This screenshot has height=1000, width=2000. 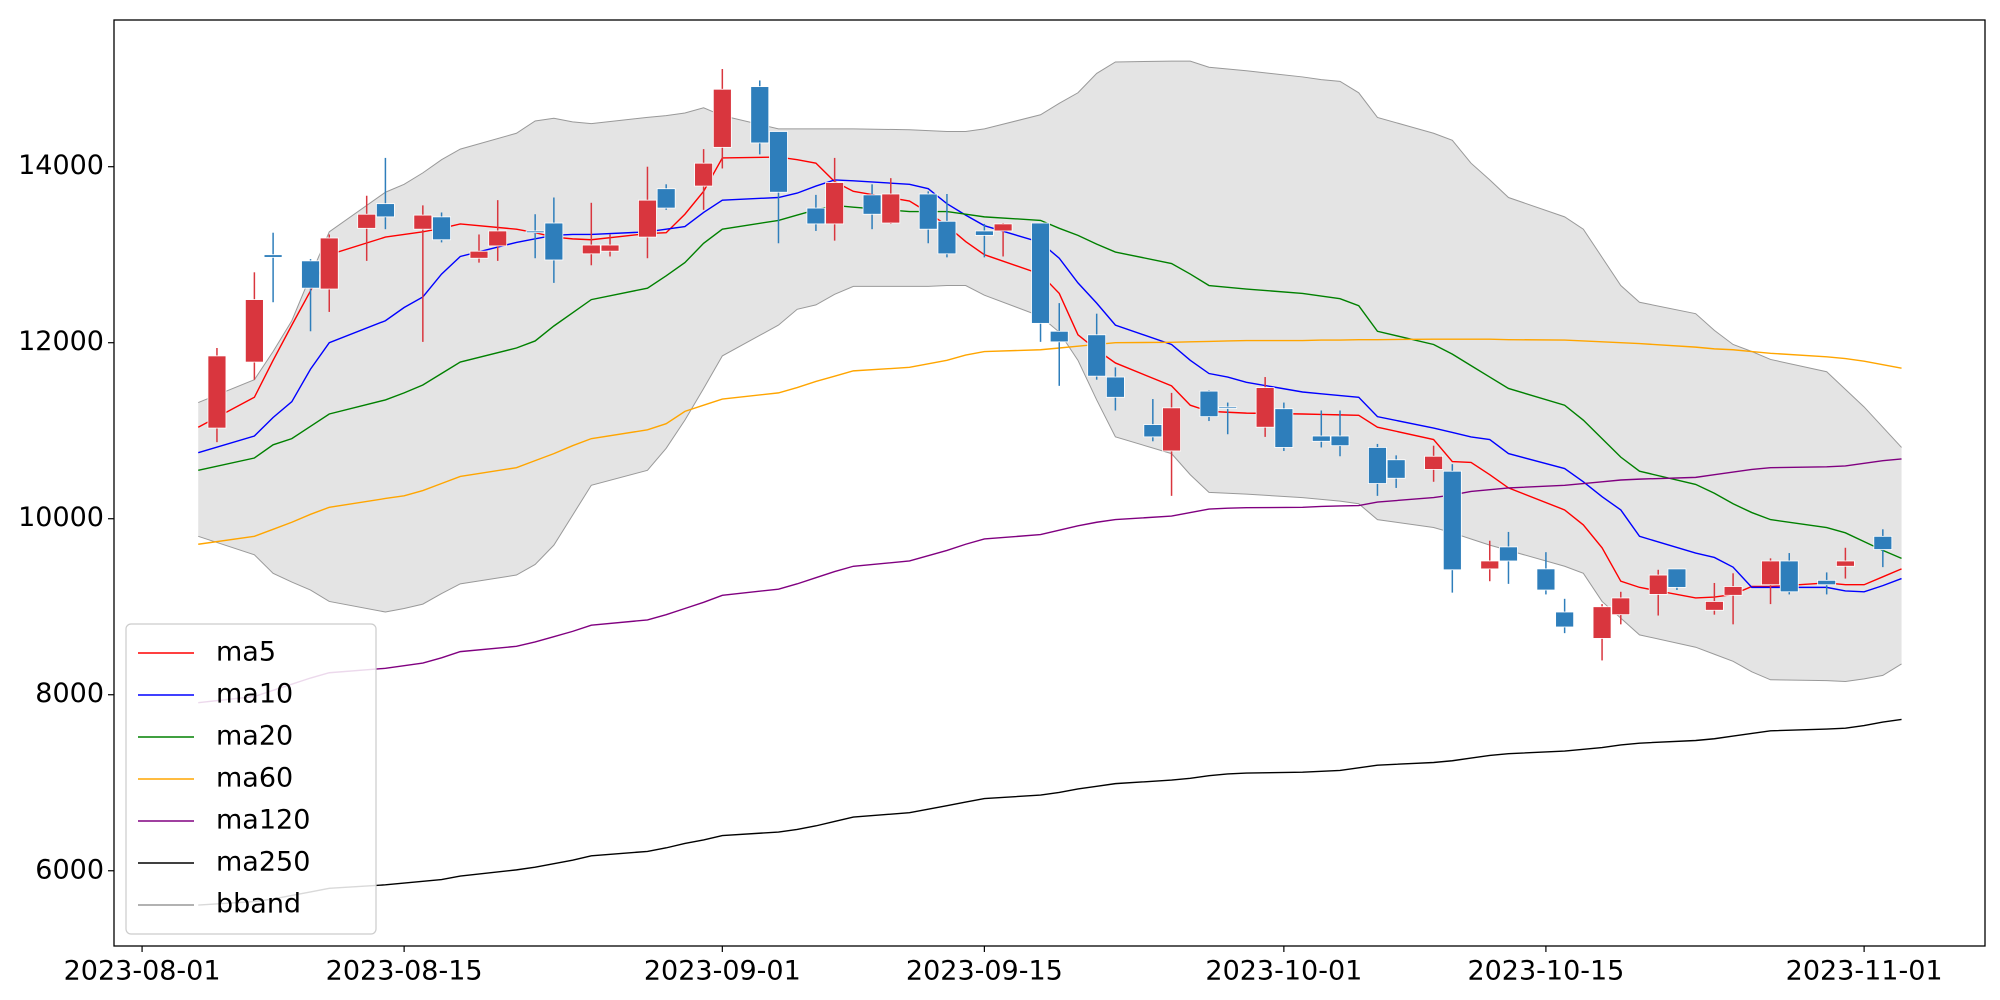 I want to click on legend-label: ma5, so click(x=246, y=652).